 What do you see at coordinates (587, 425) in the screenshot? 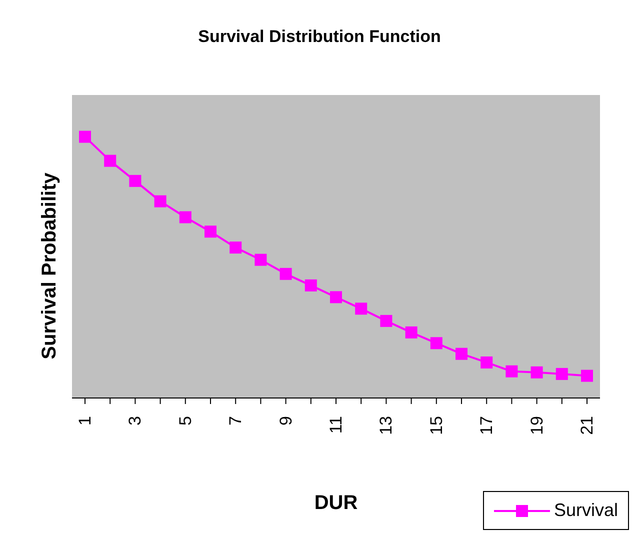
I see `x-tick-label: 21` at bounding box center [587, 425].